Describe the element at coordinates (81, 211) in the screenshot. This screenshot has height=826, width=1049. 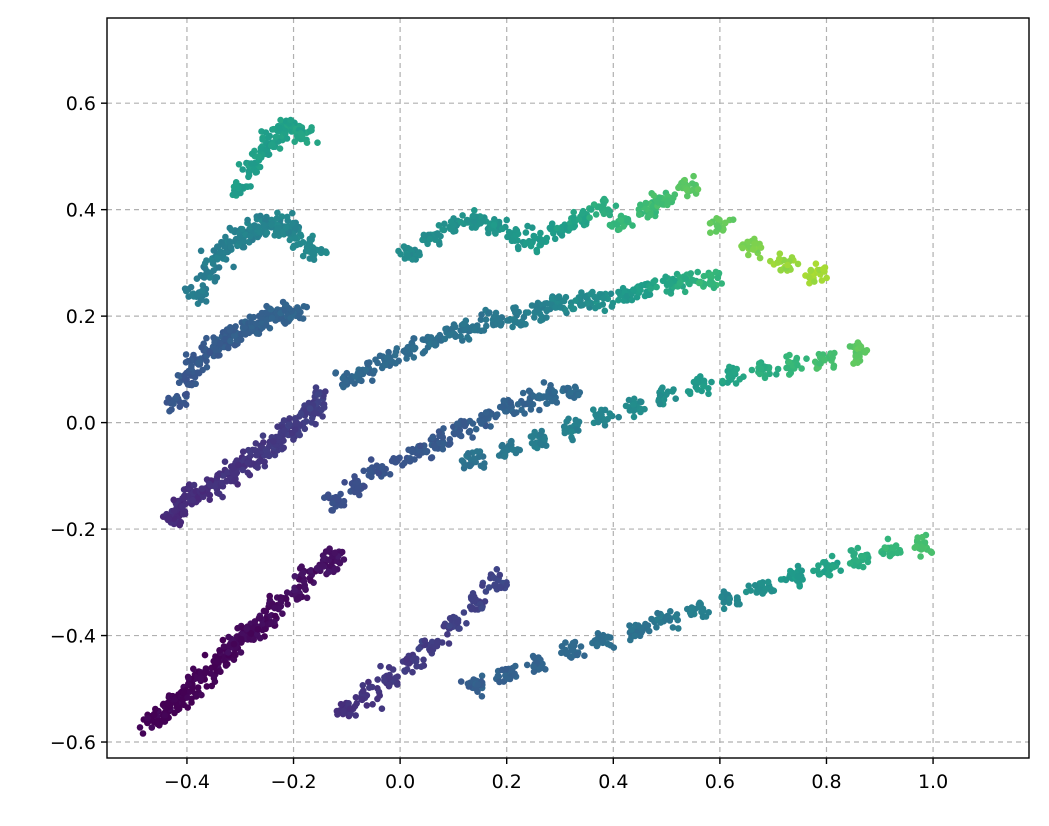
I see `y-tick-label: 0.4` at that location.